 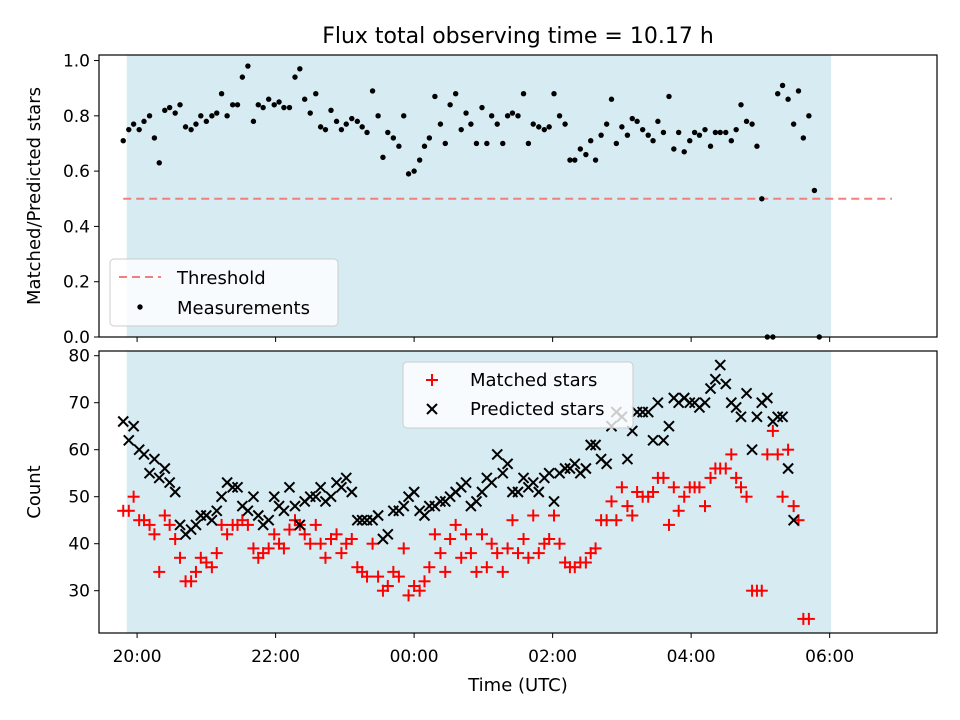 I want to click on y-tick-label: 30, so click(x=79, y=592).